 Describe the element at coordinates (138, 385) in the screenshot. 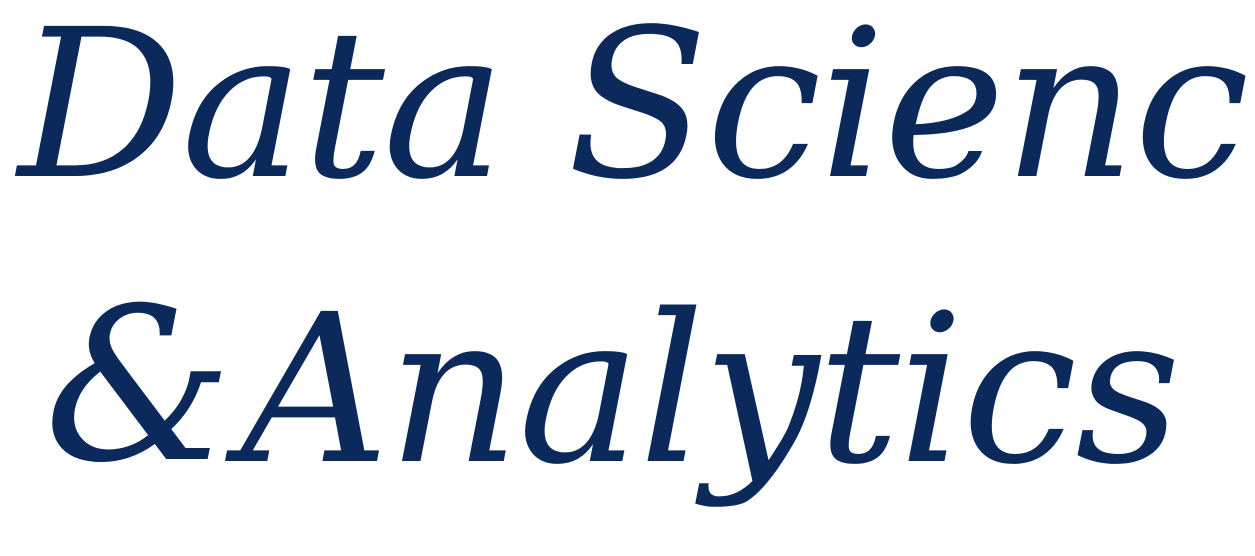

I see `ampersand: &` at that location.